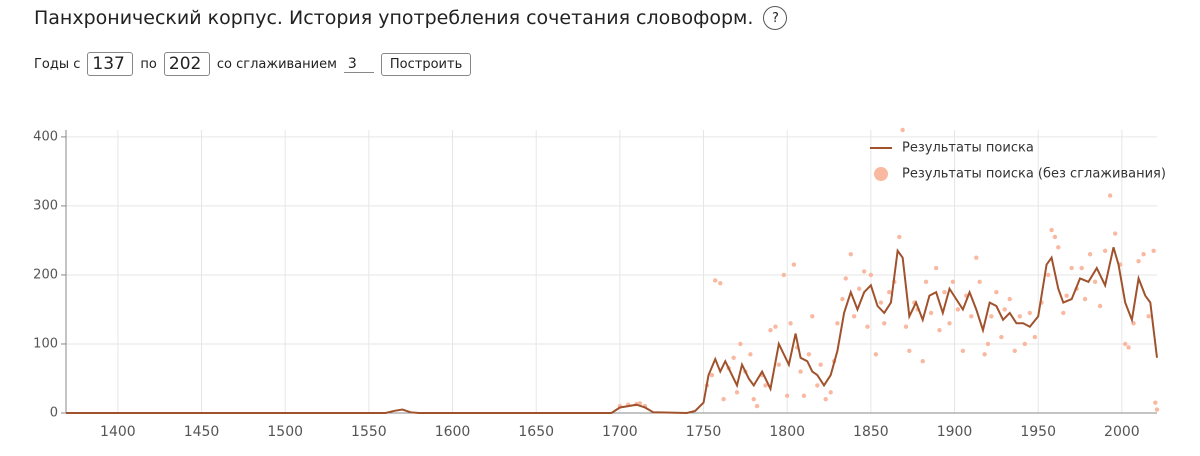 The image size is (1200, 456). What do you see at coordinates (1122, 432) in the screenshot?
I see `x-tick-label: 2000` at bounding box center [1122, 432].